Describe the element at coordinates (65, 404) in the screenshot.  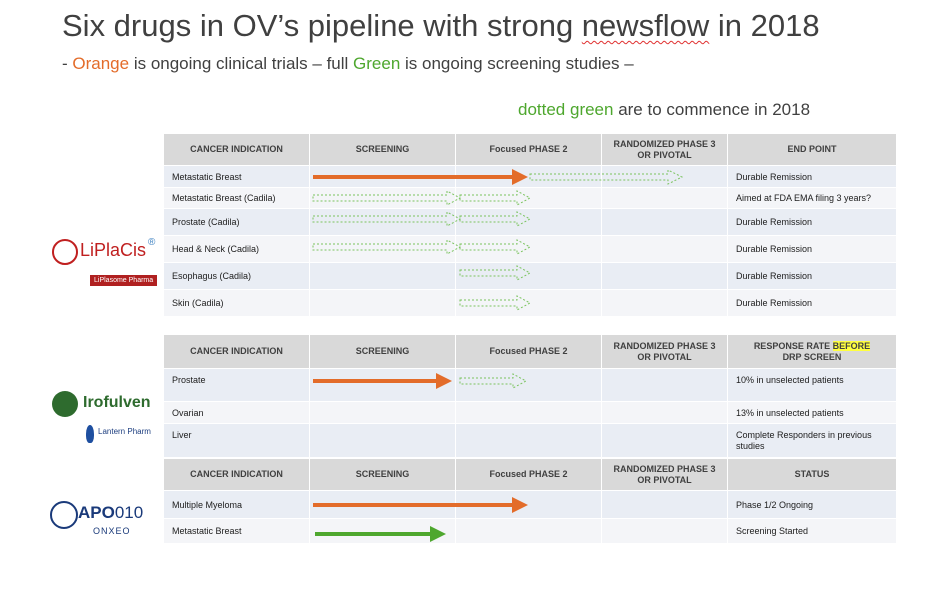
I see `irofulven-mark-icon` at that location.